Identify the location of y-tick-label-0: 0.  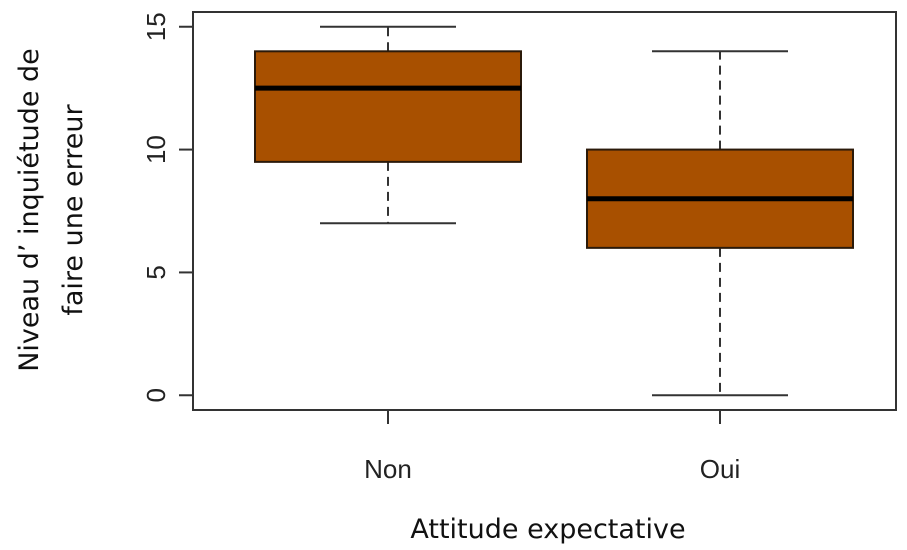
(156, 395).